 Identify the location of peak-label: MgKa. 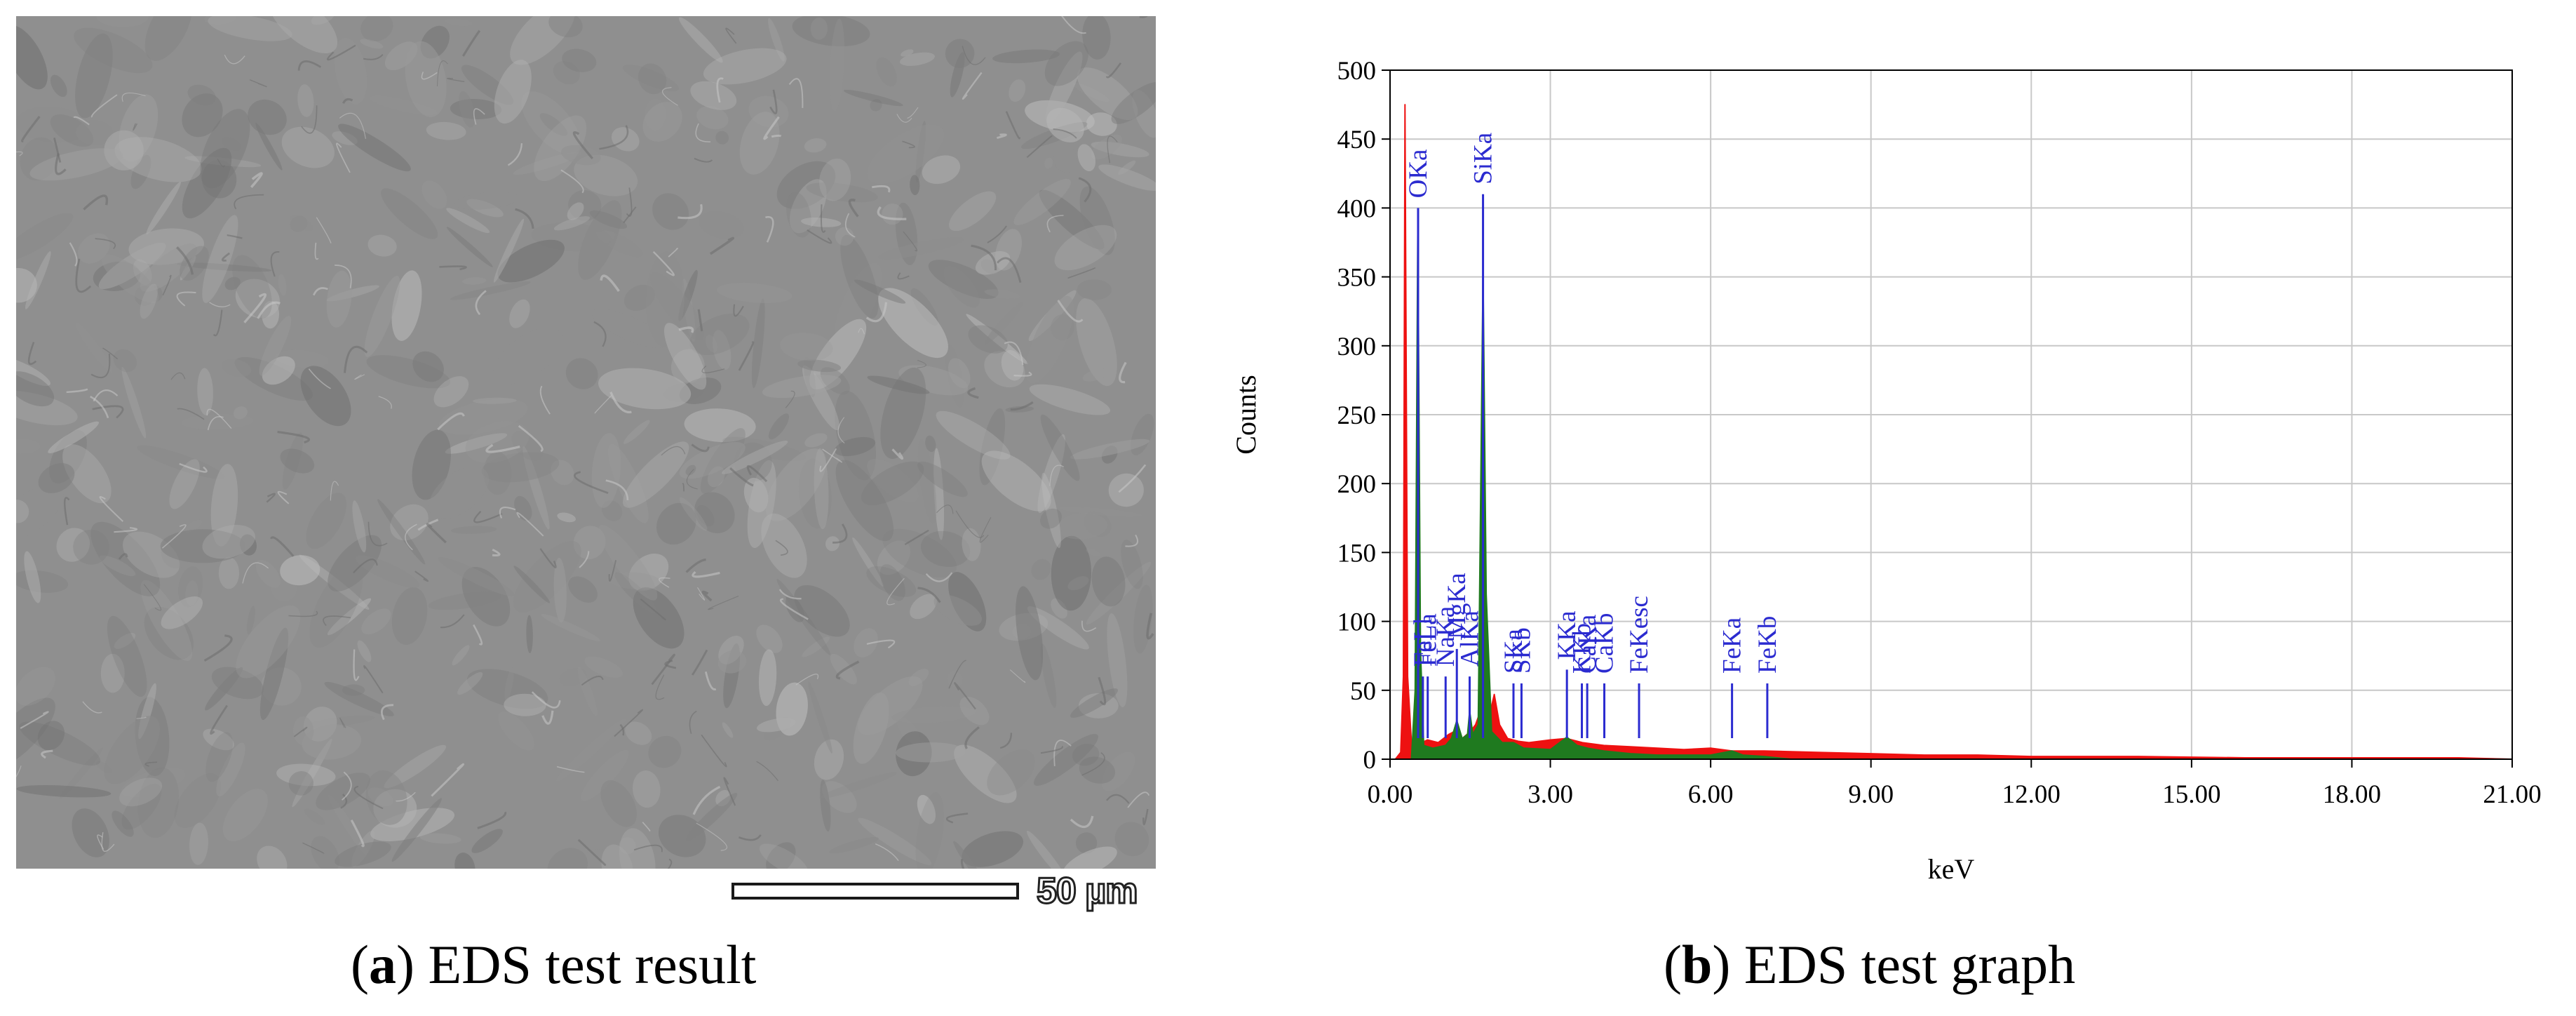
(1457, 606).